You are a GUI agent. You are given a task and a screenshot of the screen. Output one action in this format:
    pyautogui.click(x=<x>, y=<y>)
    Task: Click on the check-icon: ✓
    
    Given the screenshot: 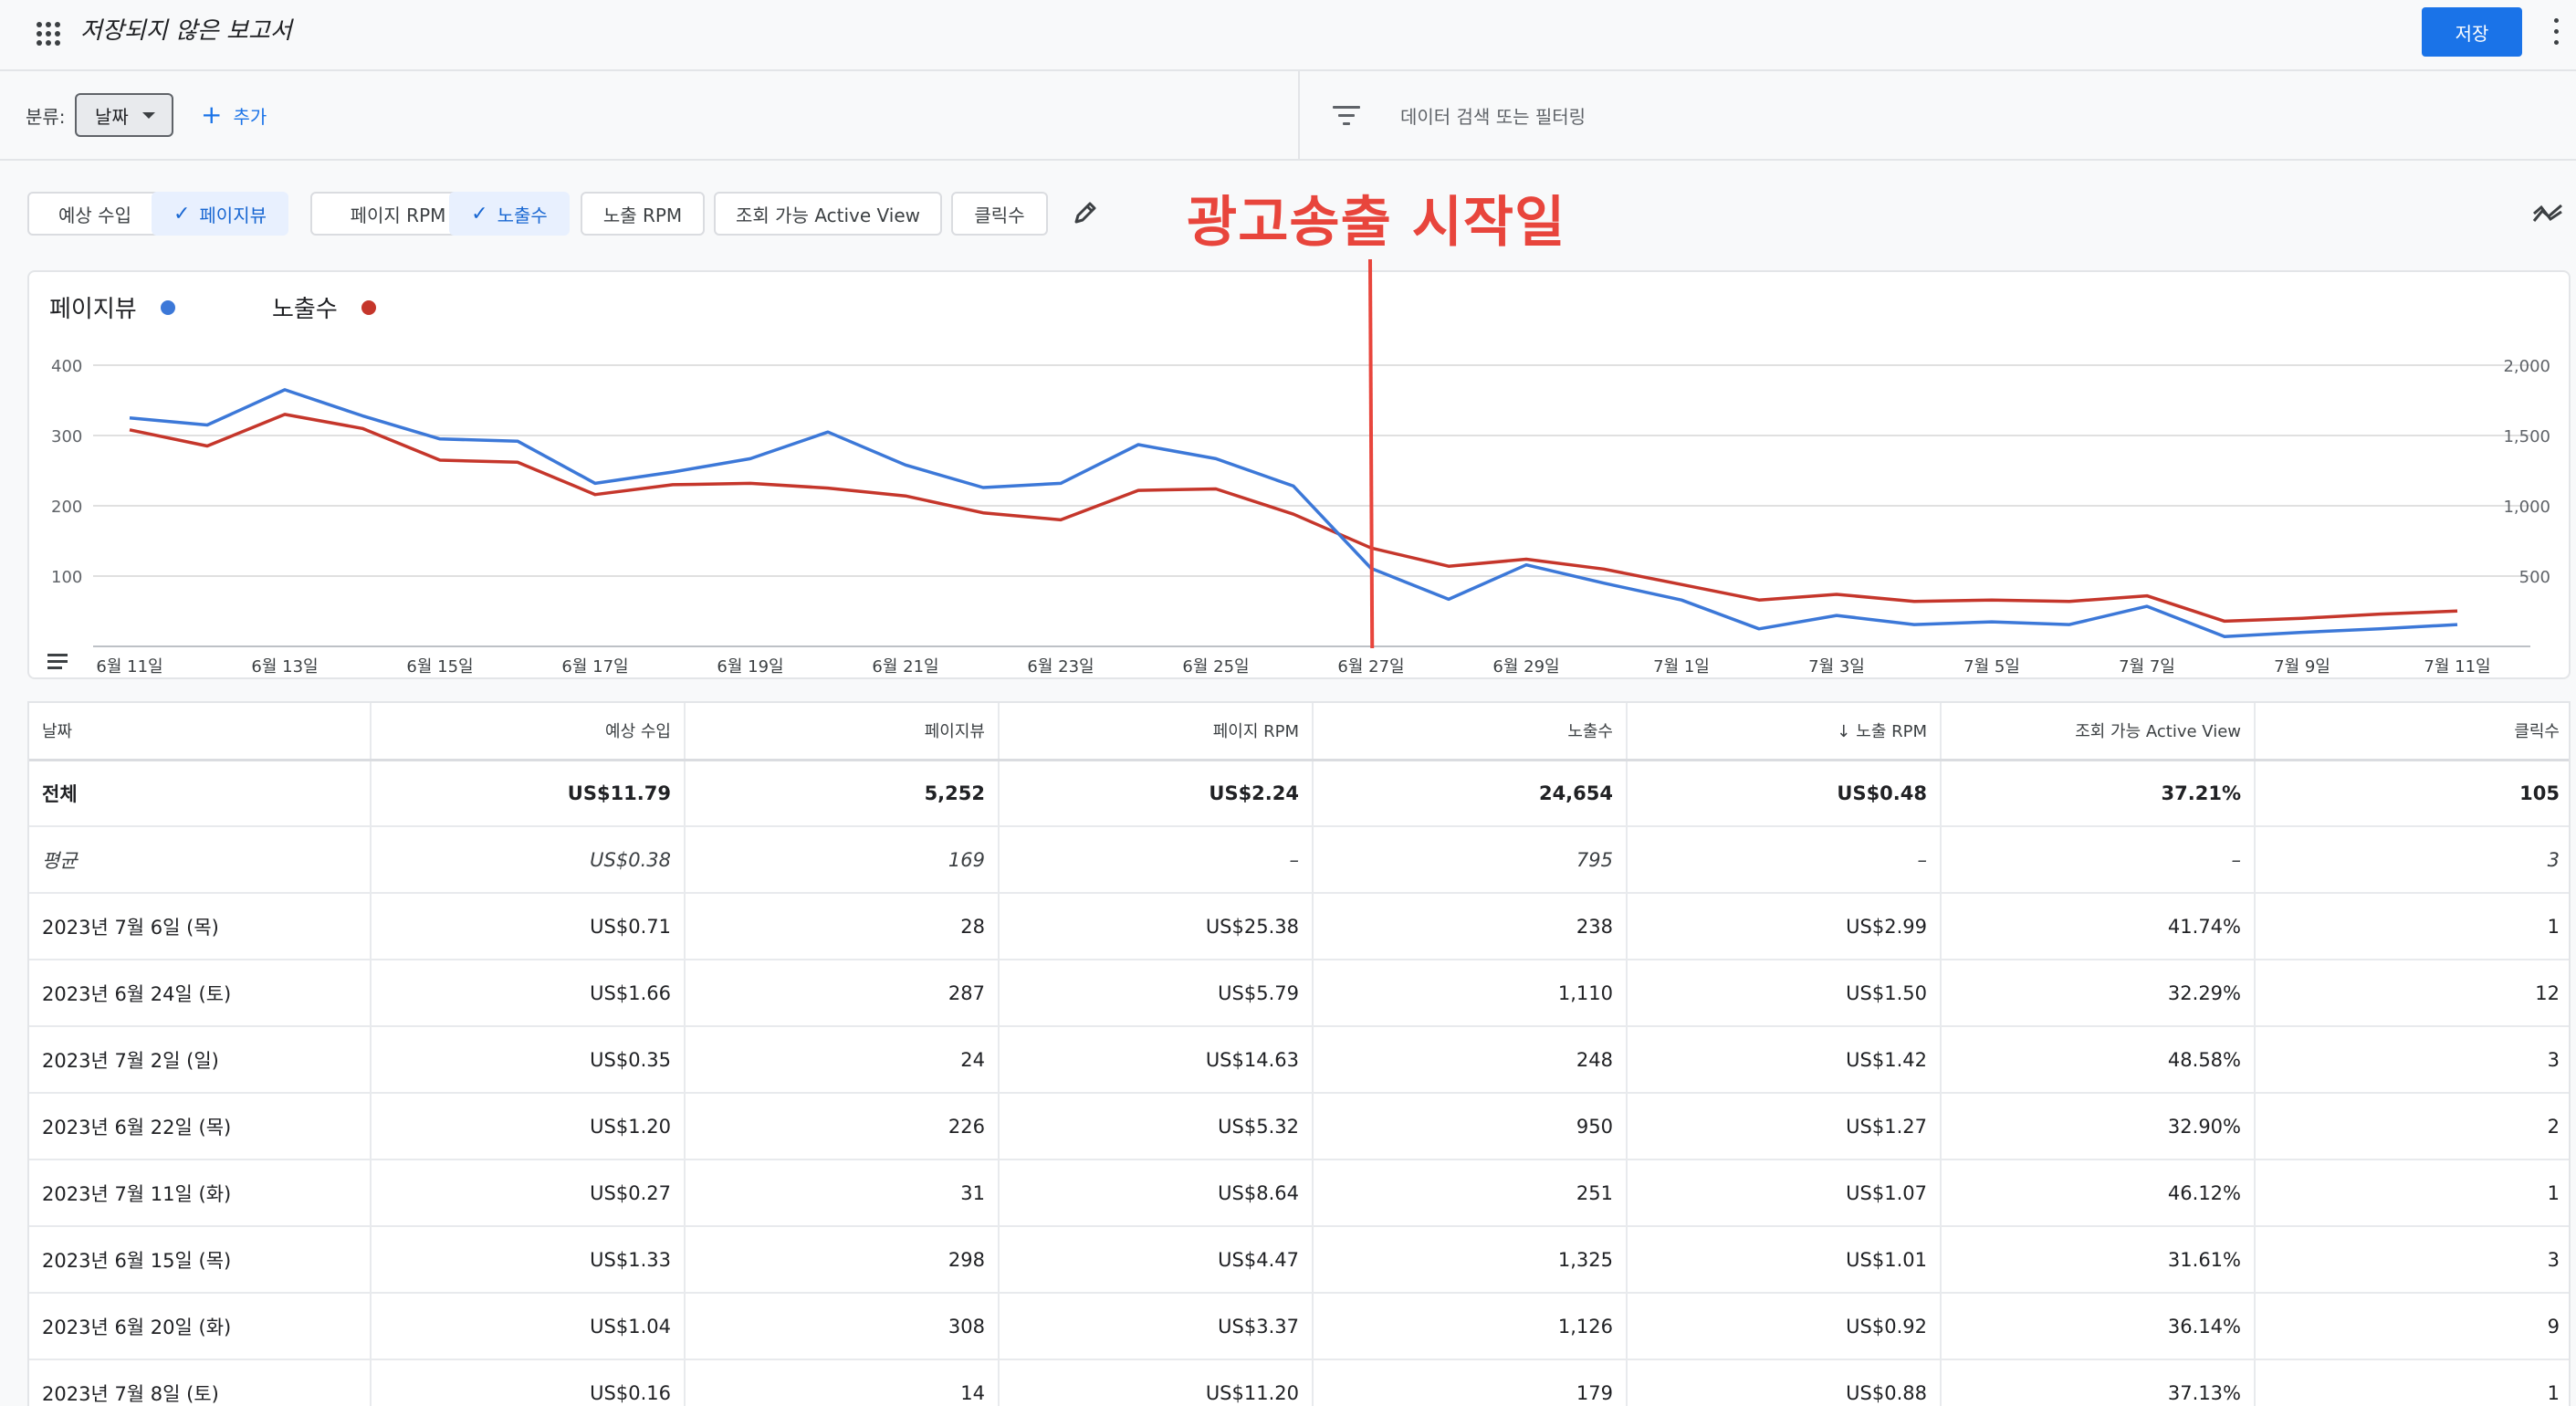 What is the action you would take?
    pyautogui.click(x=480, y=214)
    